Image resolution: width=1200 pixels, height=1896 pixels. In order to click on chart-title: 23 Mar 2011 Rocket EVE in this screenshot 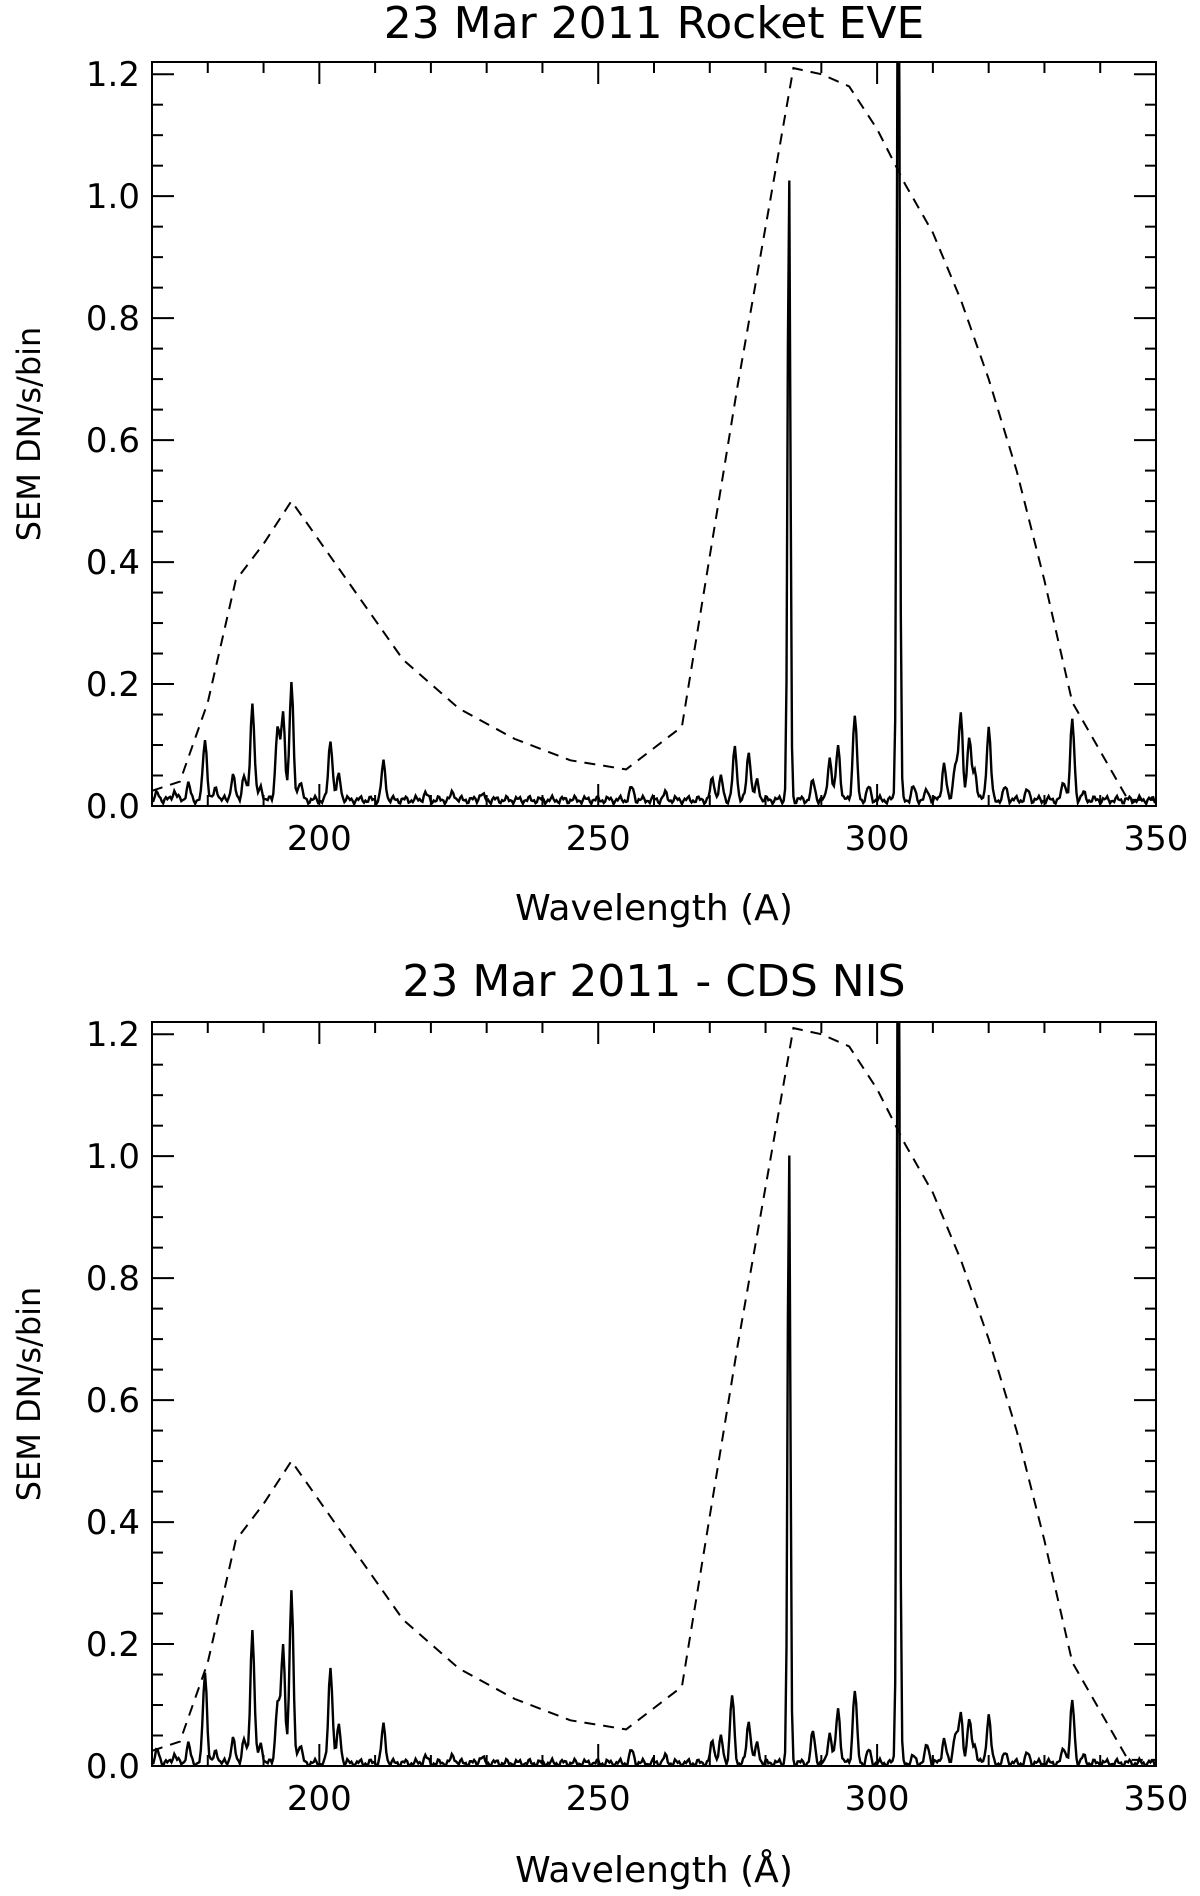, I will do `click(654, 24)`.